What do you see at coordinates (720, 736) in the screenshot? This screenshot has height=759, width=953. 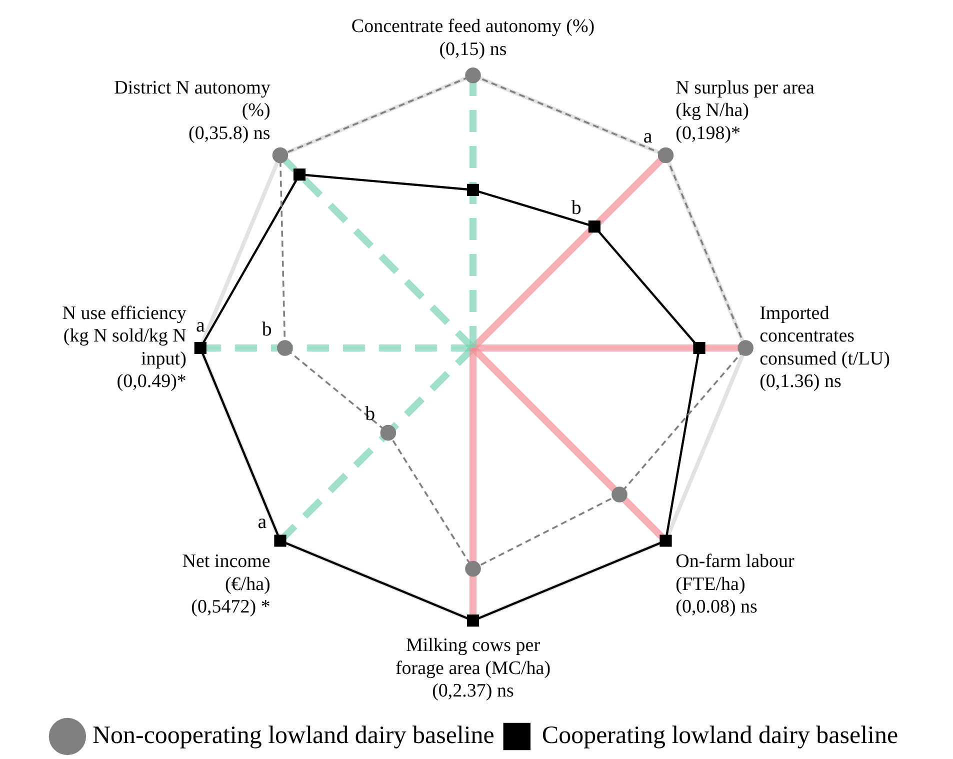 I see `legend-label: Cooperating lowland dairy baseline` at bounding box center [720, 736].